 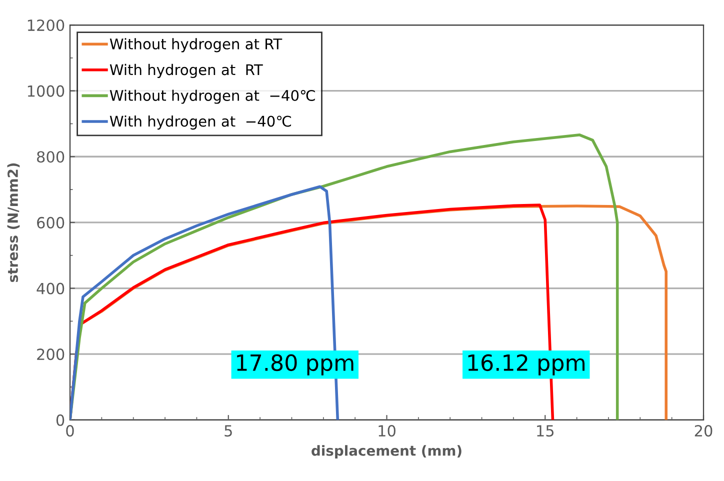 What do you see at coordinates (295, 365) in the screenshot?
I see `annotation: 17.80 ppm` at bounding box center [295, 365].